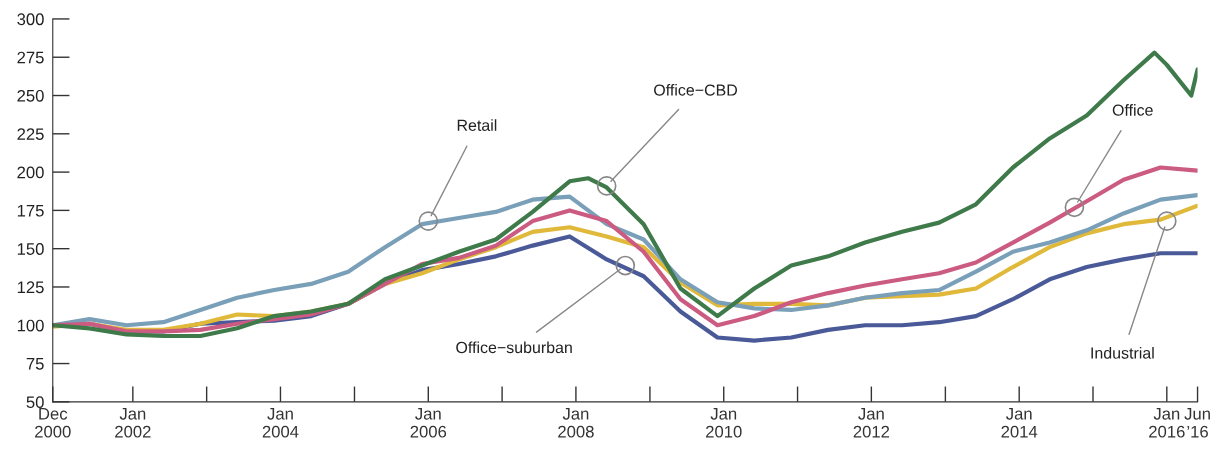 This screenshot has height=451, width=1227. Describe the element at coordinates (280, 423) in the screenshot. I see `x-tick-label: Jan 2004` at that location.